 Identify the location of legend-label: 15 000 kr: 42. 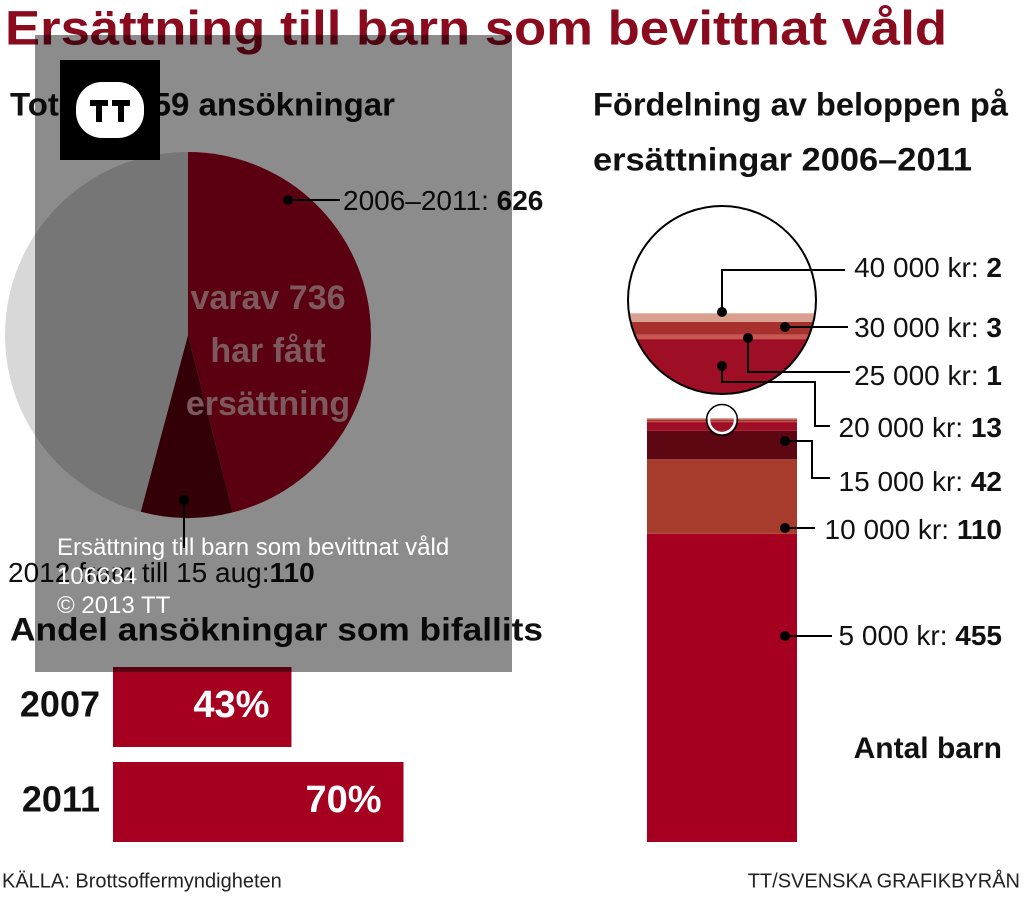
(920, 481).